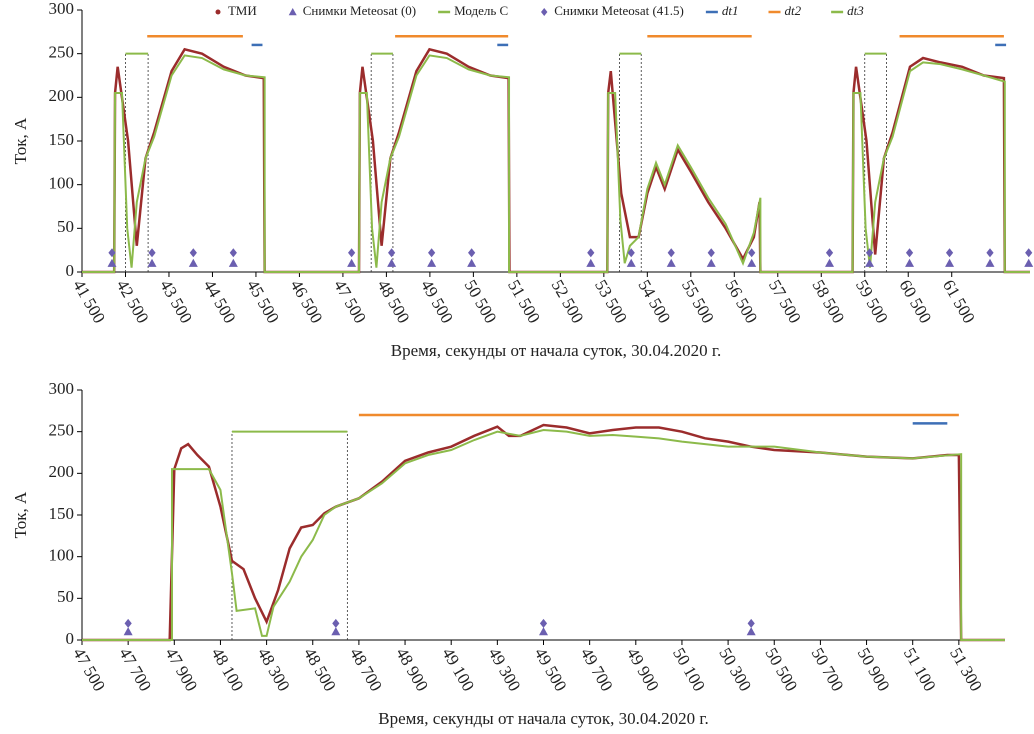  I want to click on x-tick-label: 51 100, so click(920, 669).